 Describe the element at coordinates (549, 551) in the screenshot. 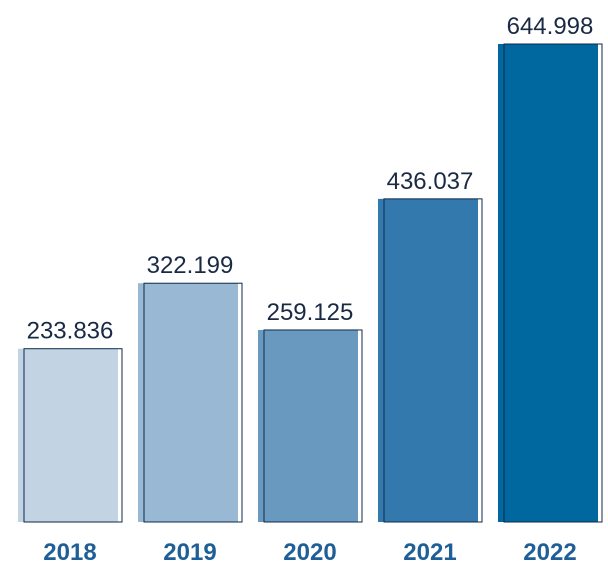

I see `category-label-2022: 2022` at that location.